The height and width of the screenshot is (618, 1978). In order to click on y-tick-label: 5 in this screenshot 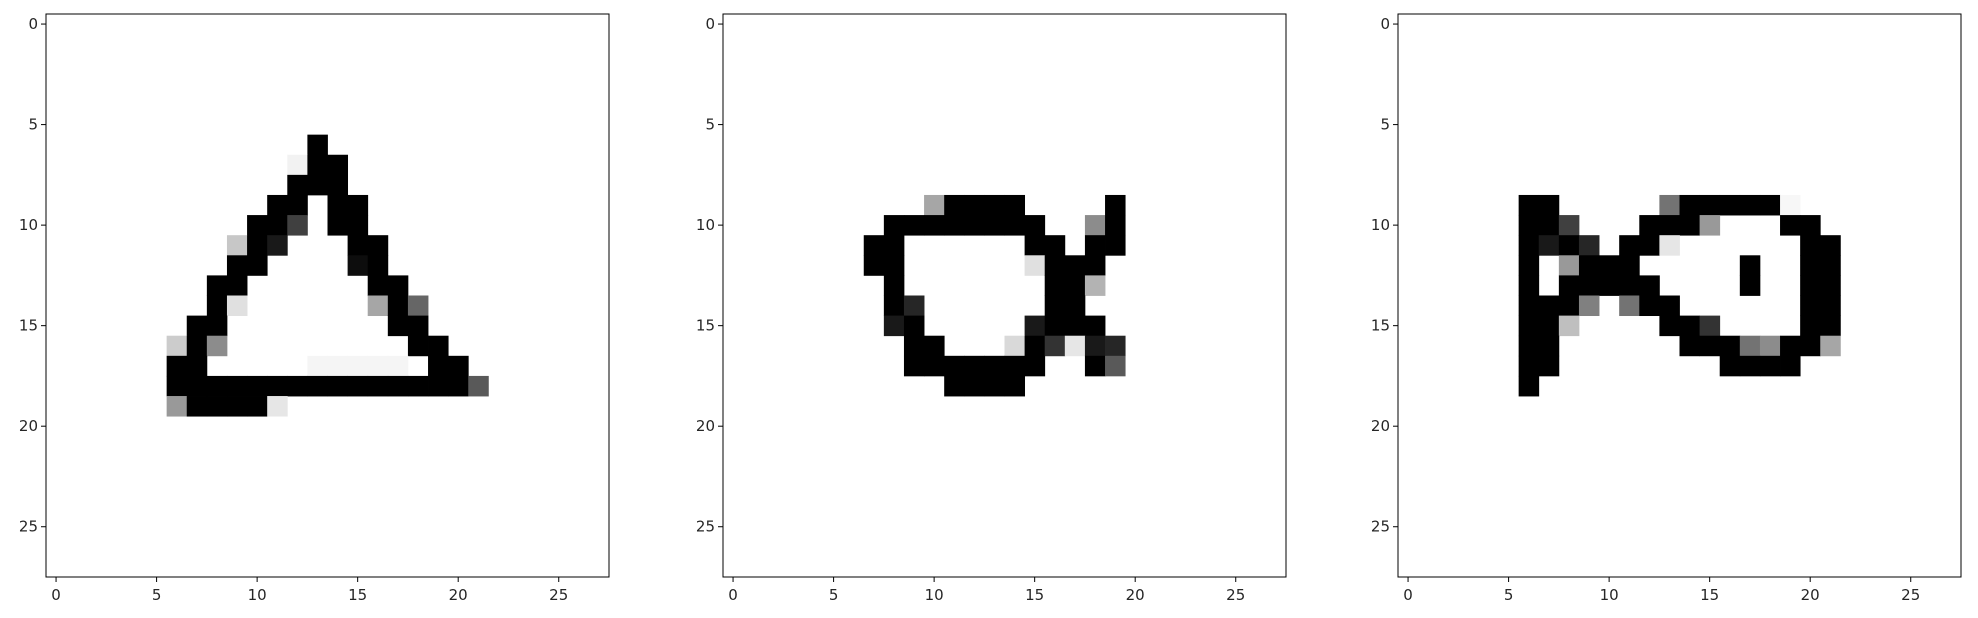, I will do `click(33, 125)`.